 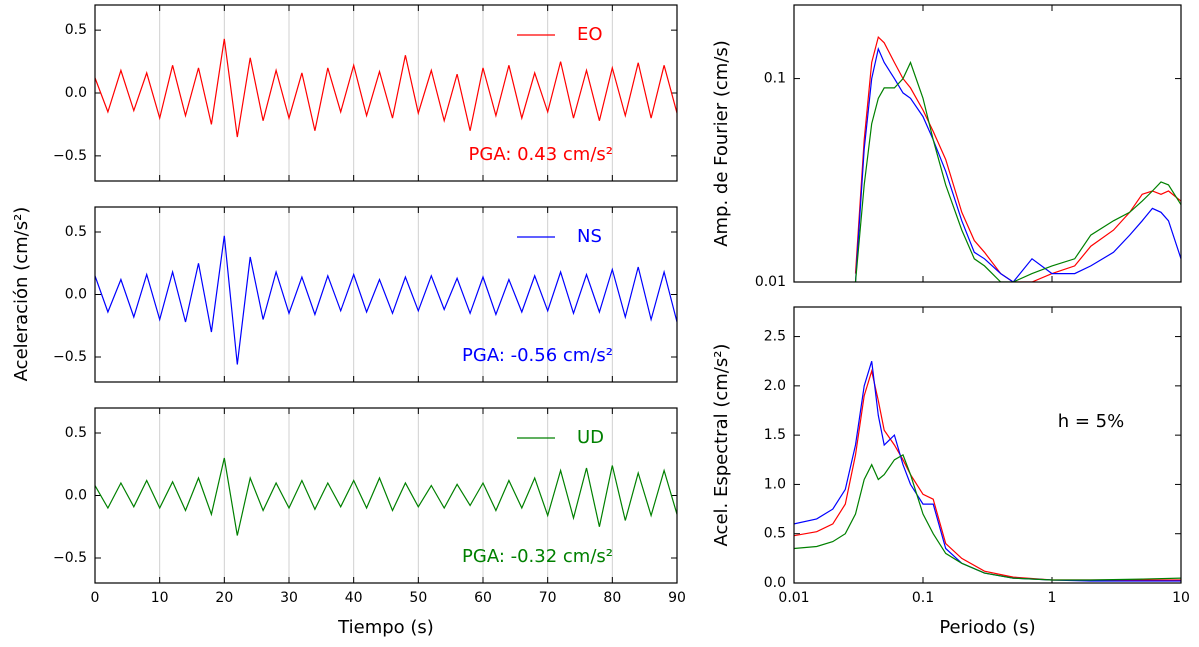 I want to click on y-axis-label: Aceleración (cm/s²), so click(x=21, y=294).